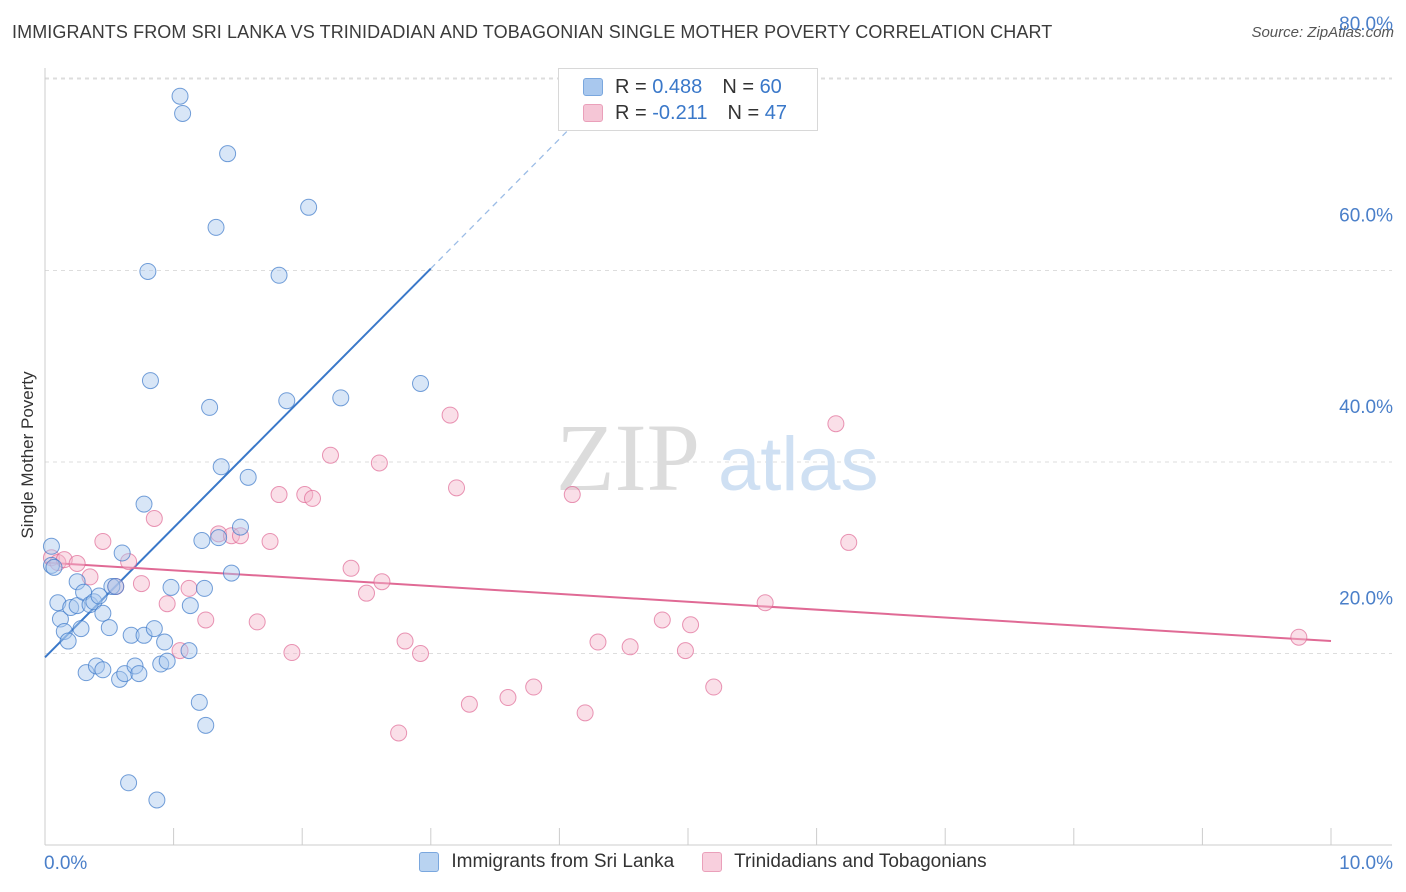 Image resolution: width=1406 pixels, height=892 pixels. What do you see at coordinates (27, 455) in the screenshot?
I see `y-axis-label: Single Mother Poverty` at bounding box center [27, 455].